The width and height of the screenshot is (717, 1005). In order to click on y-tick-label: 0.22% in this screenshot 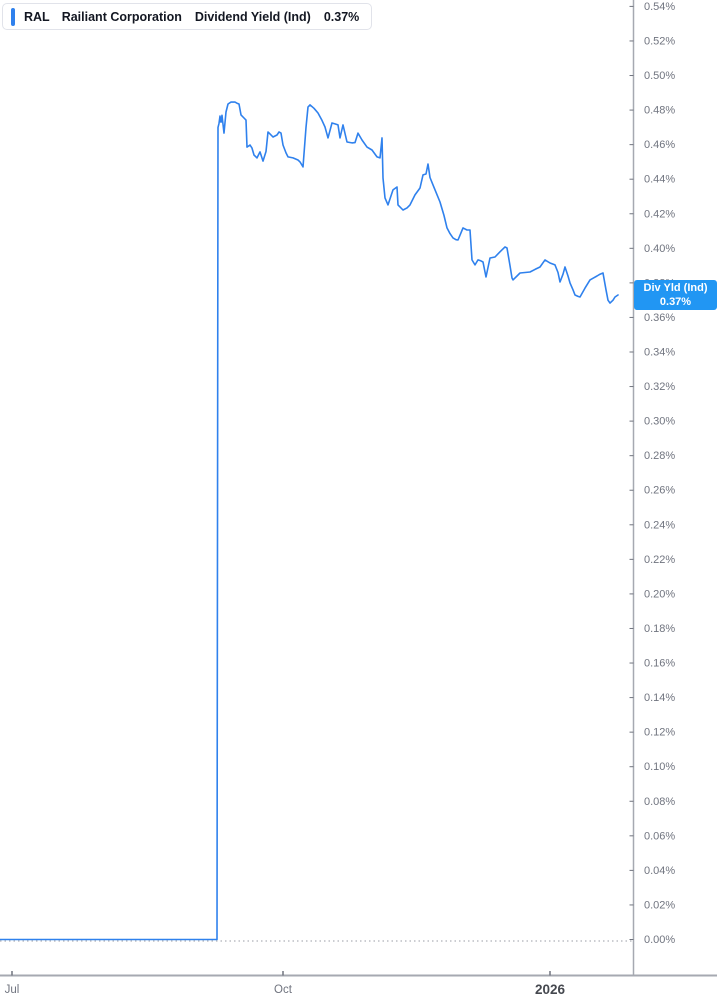, I will do `click(659, 560)`.